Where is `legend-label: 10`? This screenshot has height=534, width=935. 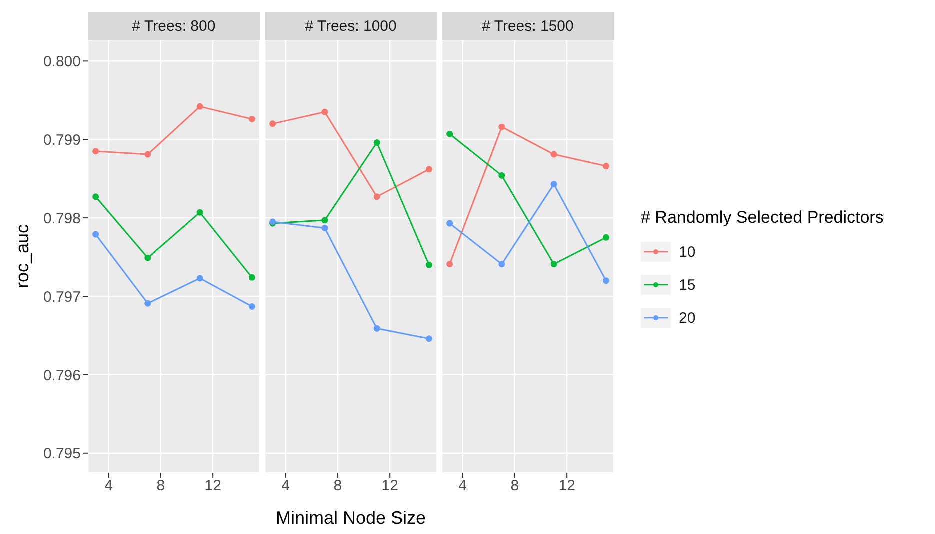 legend-label: 10 is located at coordinates (687, 252).